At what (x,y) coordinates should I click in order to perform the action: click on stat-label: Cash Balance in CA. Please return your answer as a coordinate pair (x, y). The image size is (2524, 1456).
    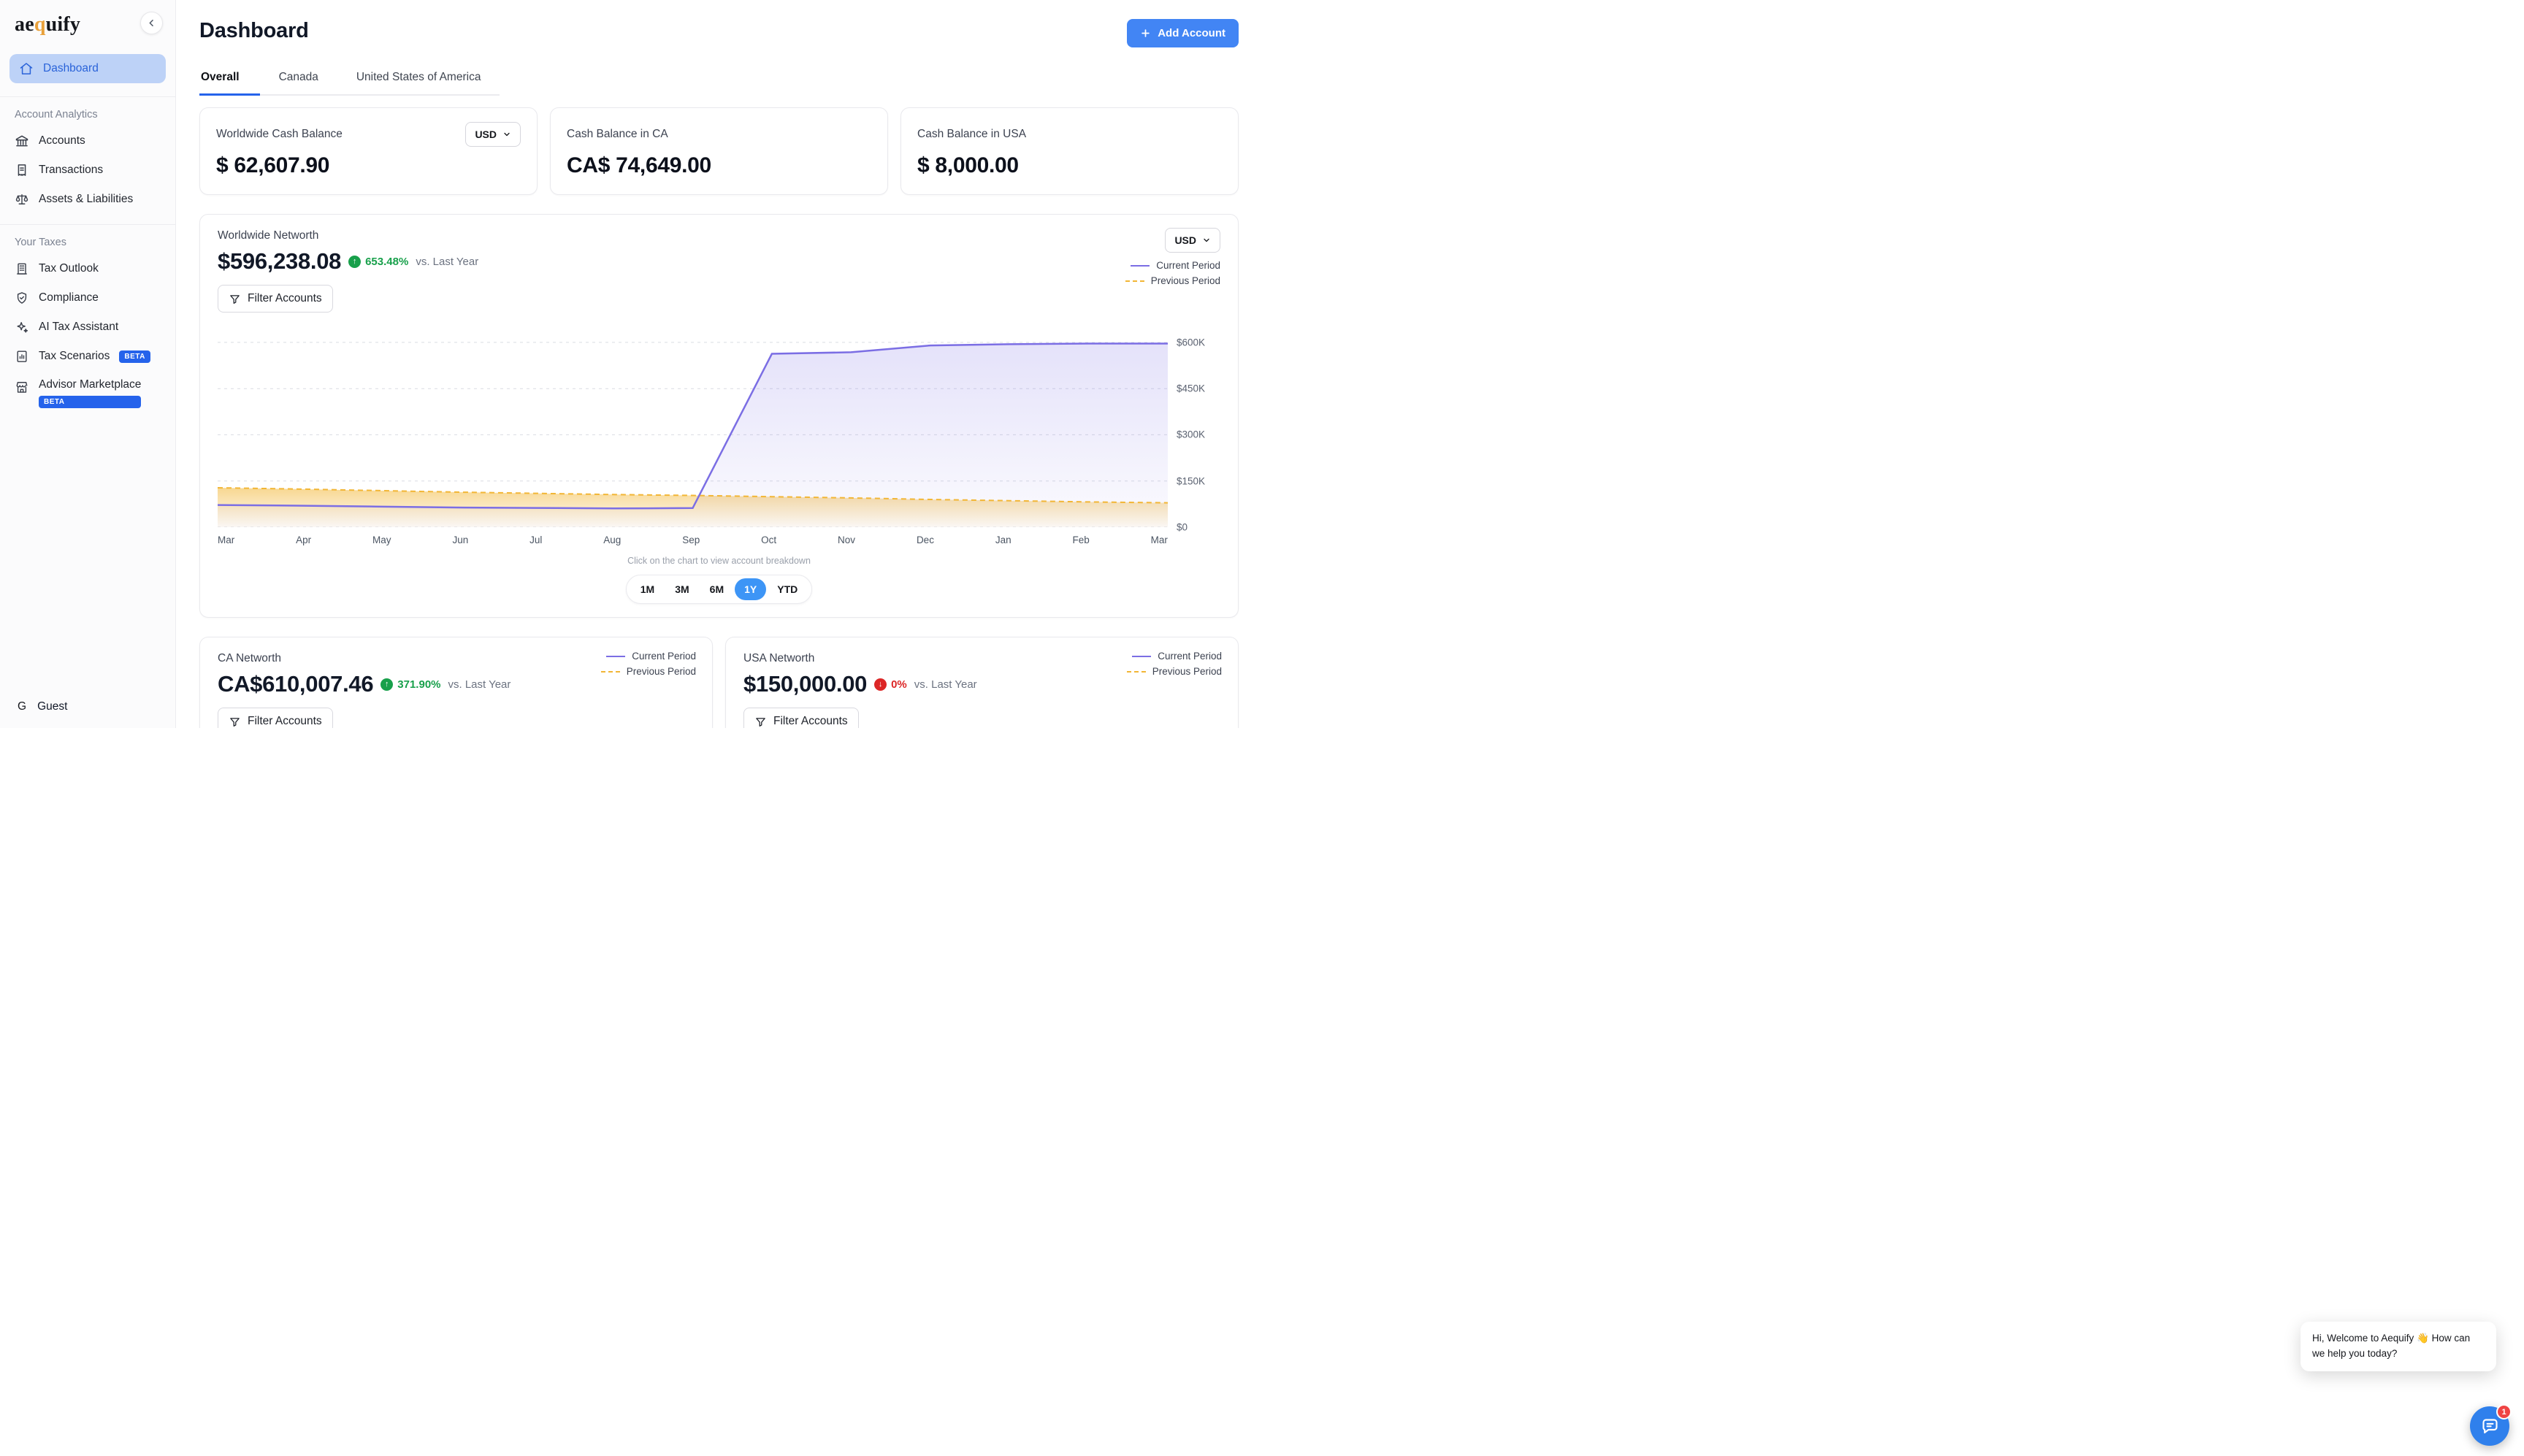
    Looking at the image, I should click on (617, 134).